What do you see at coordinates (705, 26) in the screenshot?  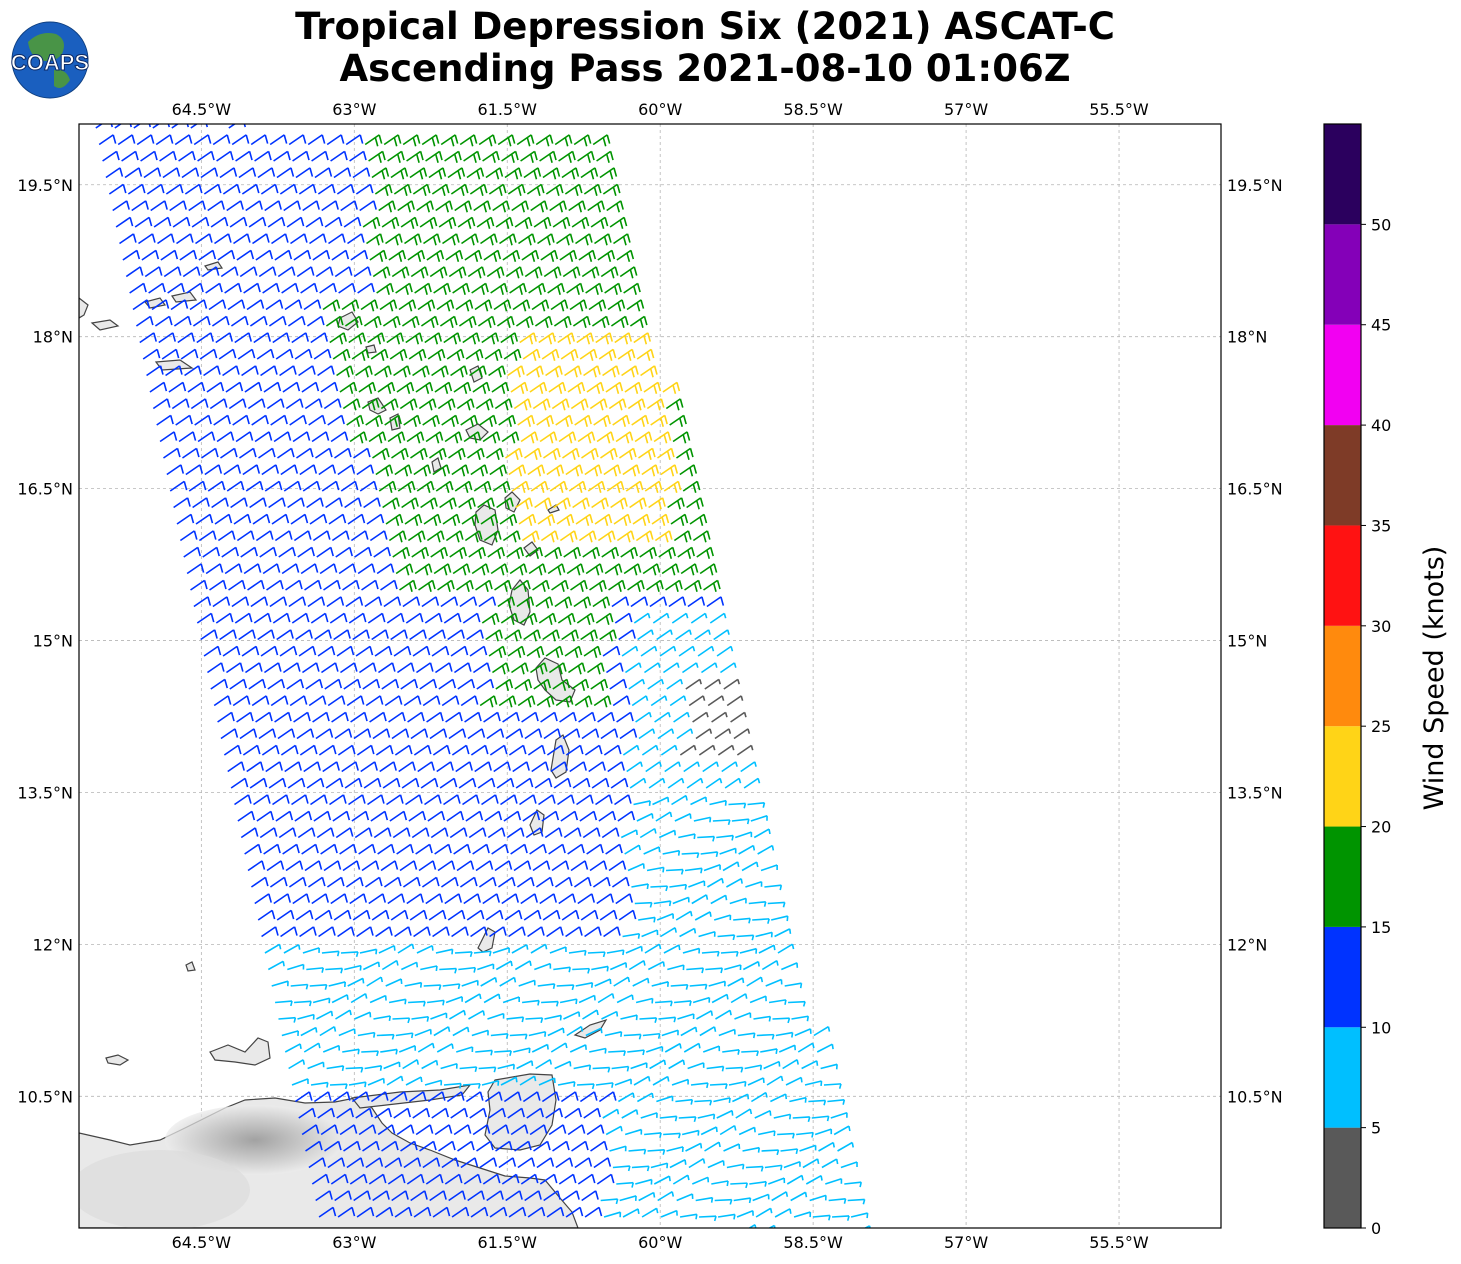 I see `title-line-1: Tropical Depression Six (2021) ASCAT-C` at bounding box center [705, 26].